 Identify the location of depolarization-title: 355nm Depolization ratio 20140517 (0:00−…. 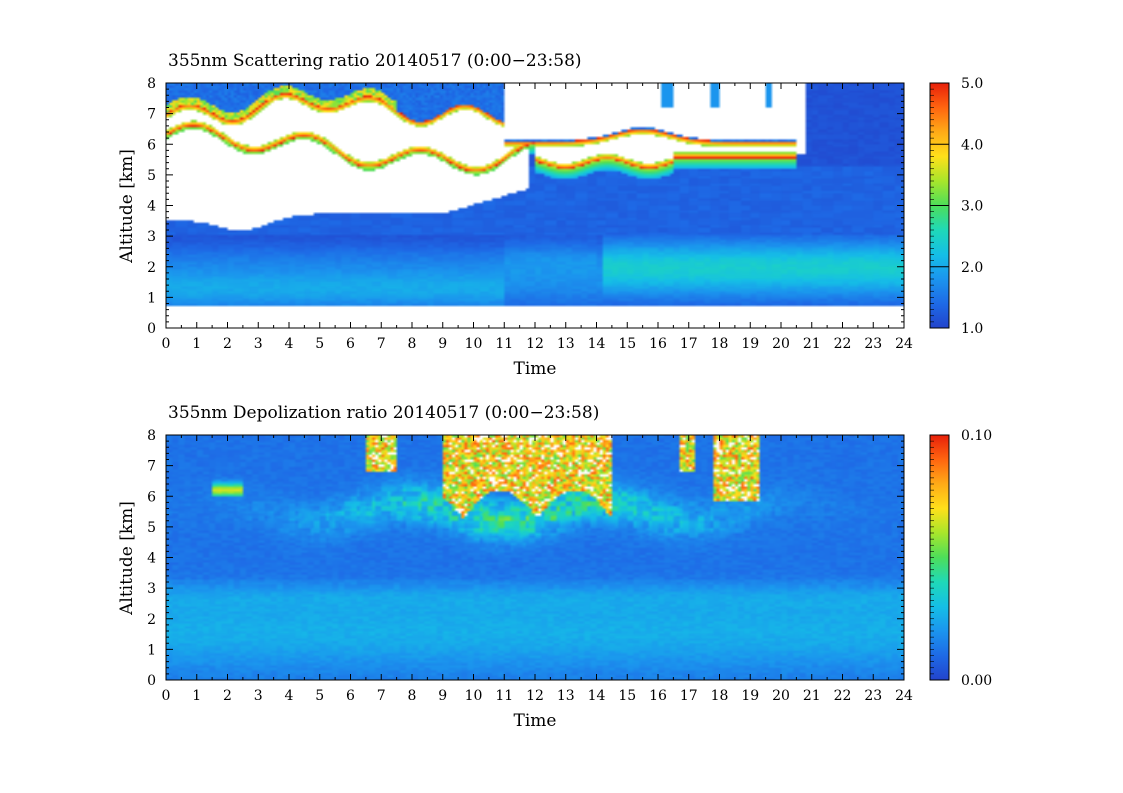
(383, 413).